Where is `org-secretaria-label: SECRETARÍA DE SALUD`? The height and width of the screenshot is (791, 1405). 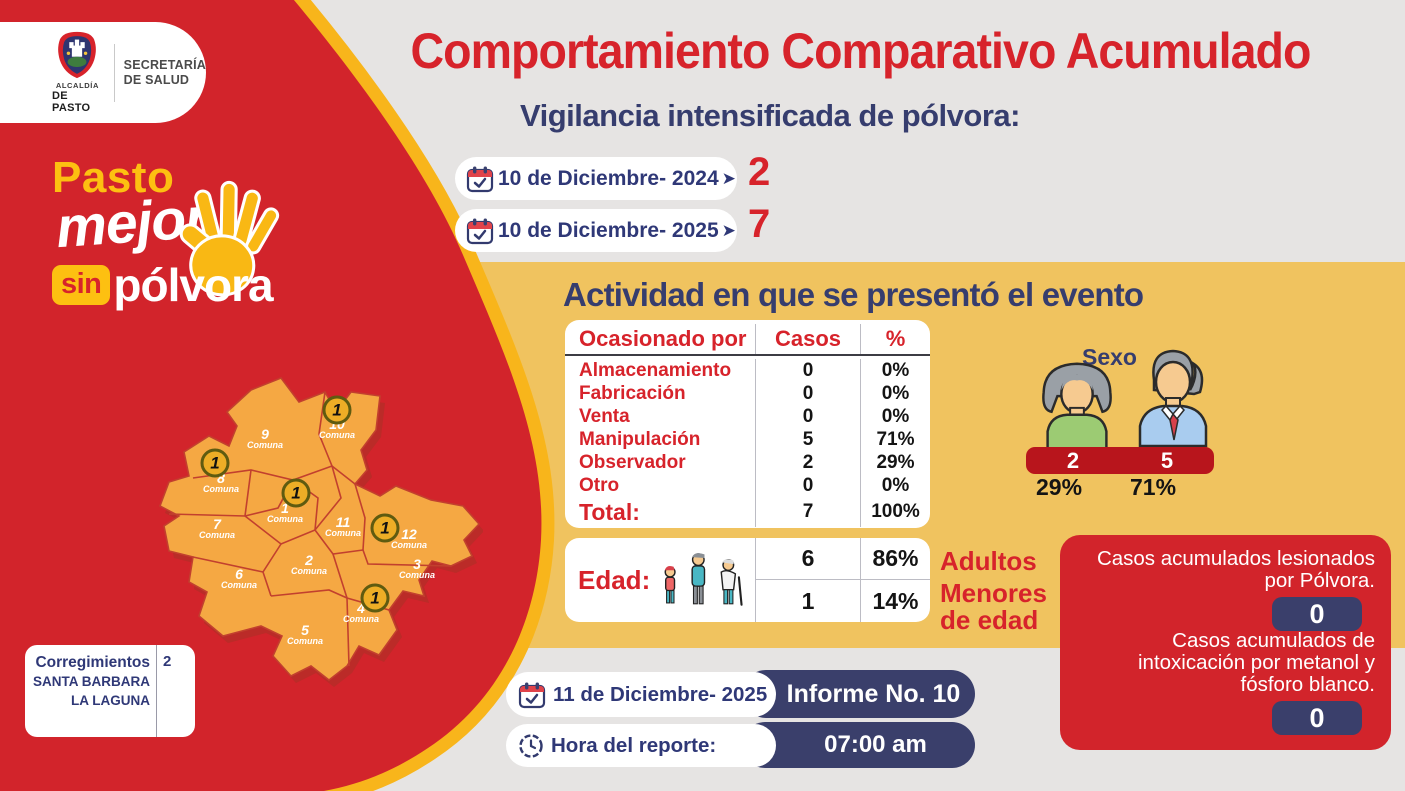 org-secretaria-label: SECRETARÍA DE SALUD is located at coordinates (164, 72).